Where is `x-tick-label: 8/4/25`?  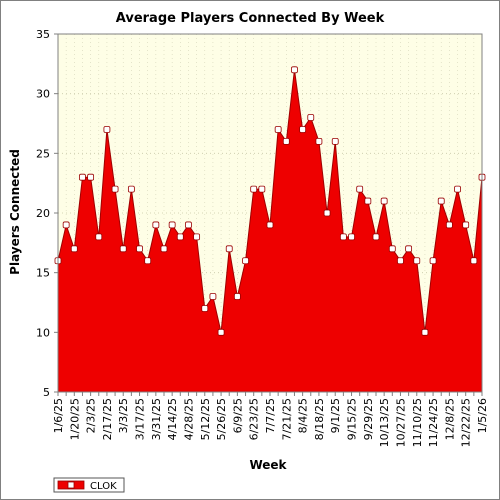
x-tick-label: 8/4/25 is located at coordinates (303, 415).